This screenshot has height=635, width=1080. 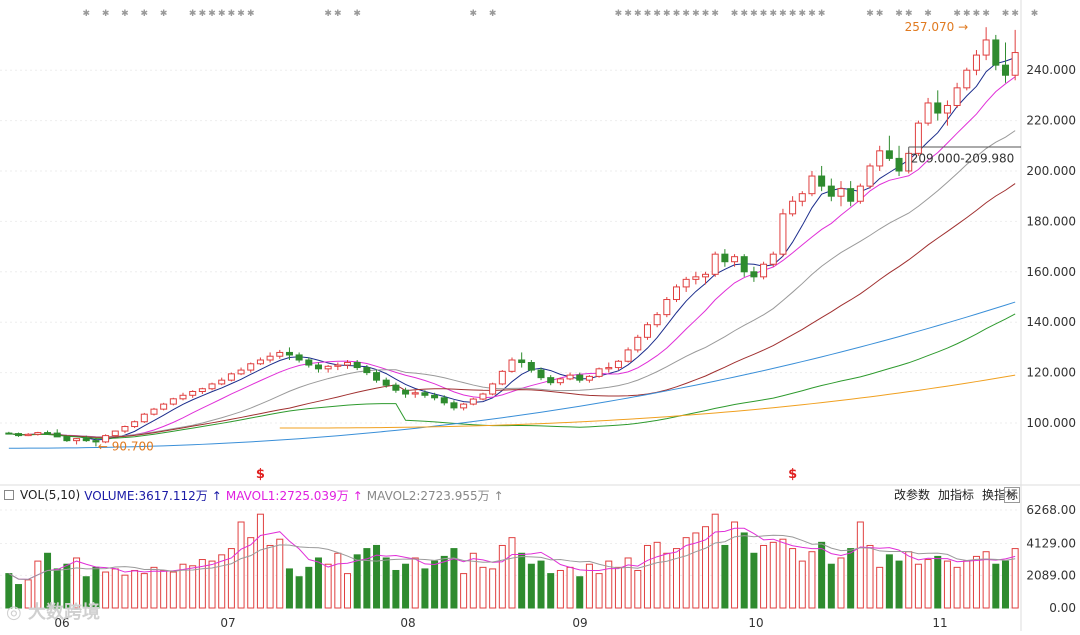 What do you see at coordinates (9, 495) in the screenshot?
I see `square-icon` at bounding box center [9, 495].